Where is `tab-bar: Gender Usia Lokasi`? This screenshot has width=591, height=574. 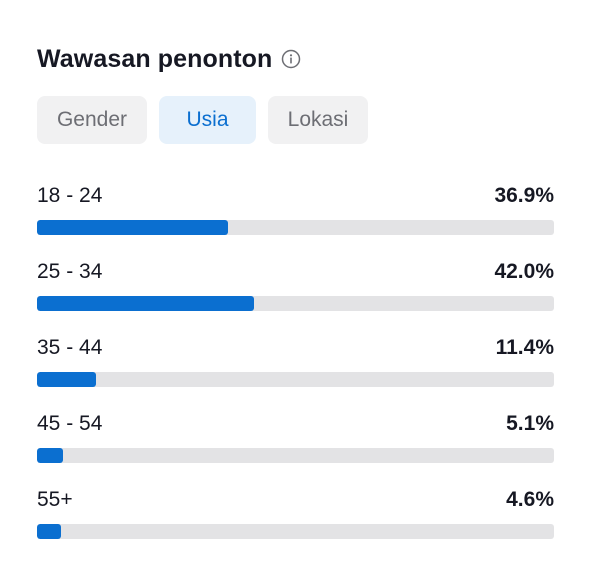 tab-bar: Gender Usia Lokasi is located at coordinates (295, 120).